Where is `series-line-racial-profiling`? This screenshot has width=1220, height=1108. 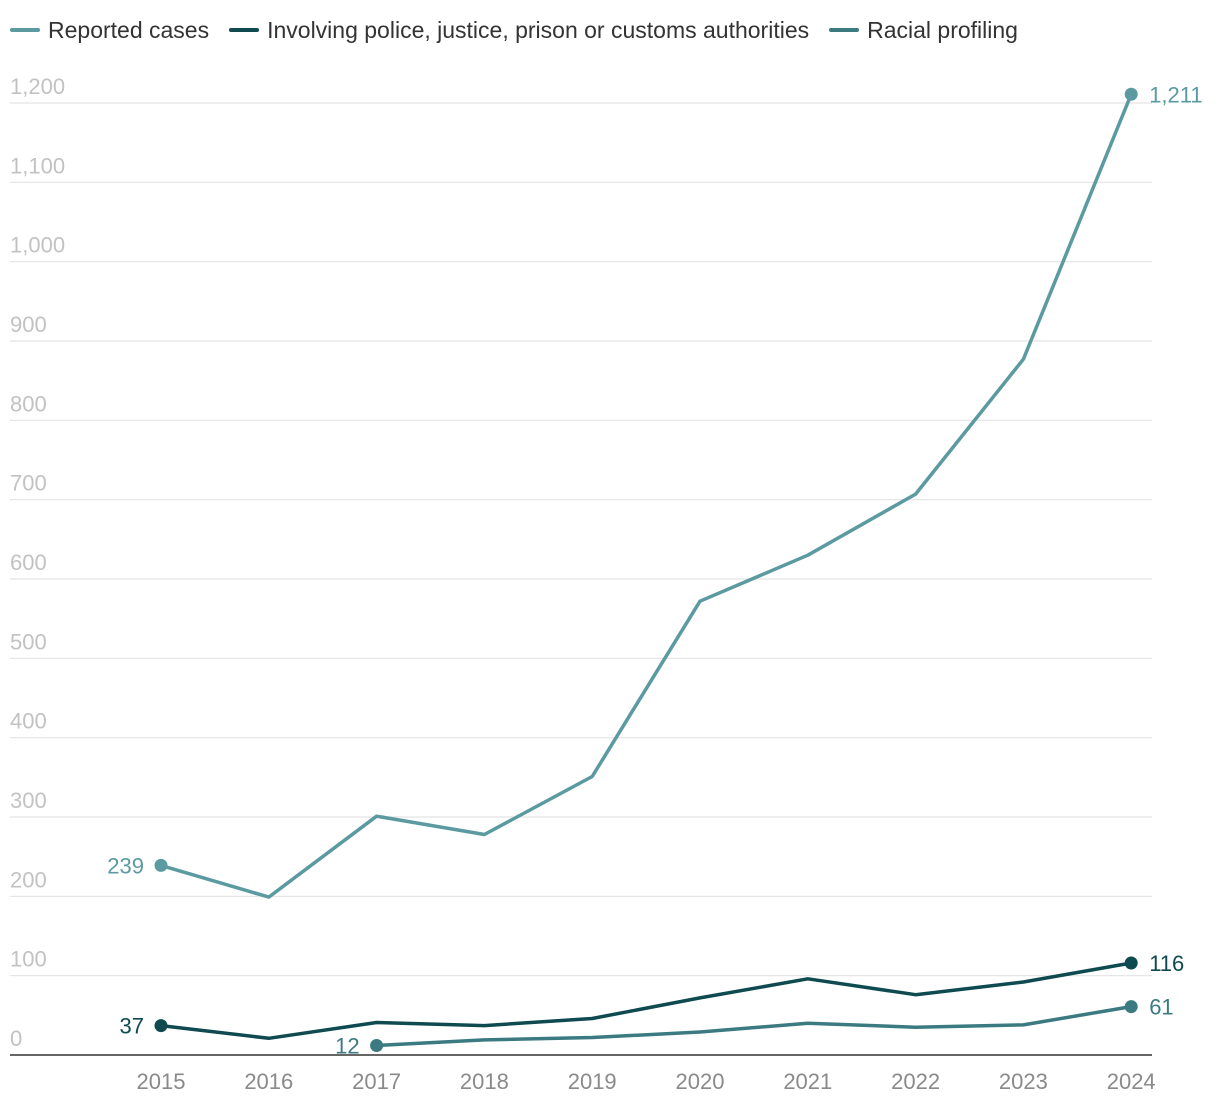 series-line-racial-profiling is located at coordinates (753, 1026).